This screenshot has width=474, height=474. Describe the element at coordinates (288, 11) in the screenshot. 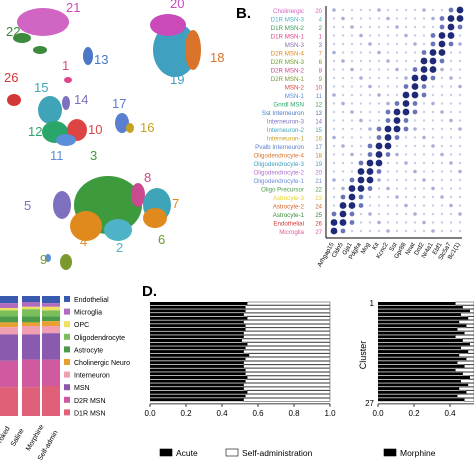

I see `dotplot-row-label: Cholinergic` at that location.